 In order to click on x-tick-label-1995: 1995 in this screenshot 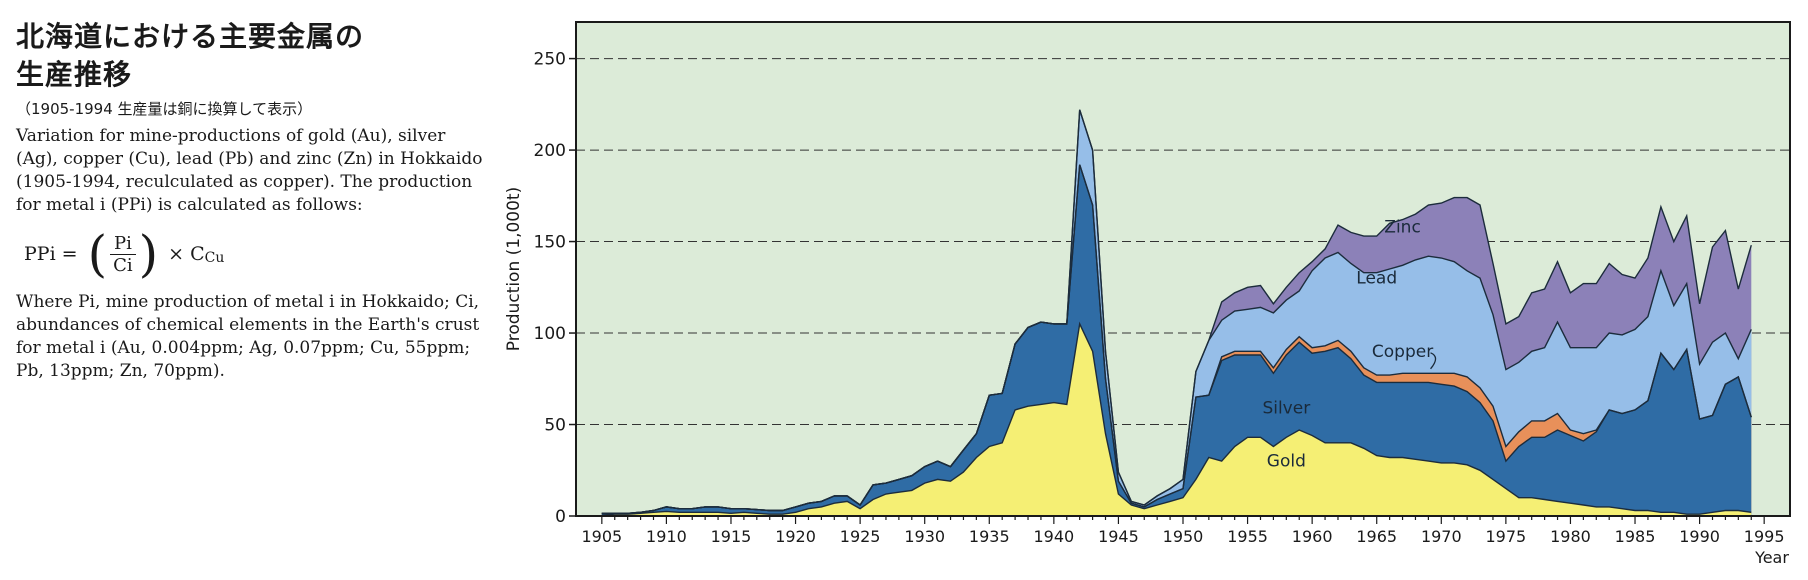, I will do `click(1764, 536)`.